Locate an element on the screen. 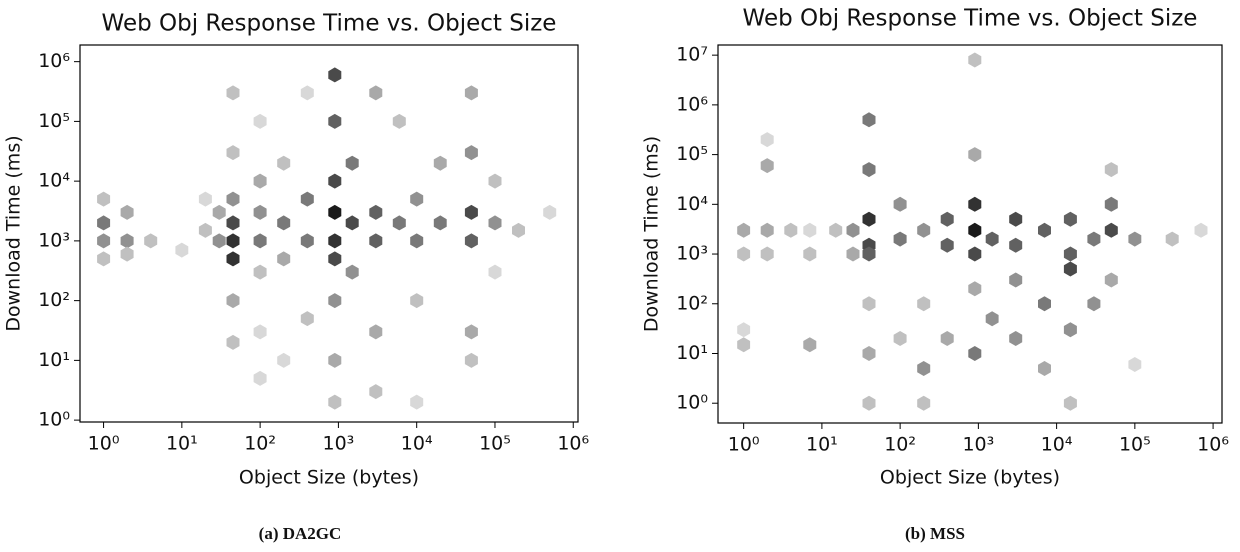 The width and height of the screenshot is (1240, 552). y-tick-label: 10⁷ is located at coordinates (692, 55).